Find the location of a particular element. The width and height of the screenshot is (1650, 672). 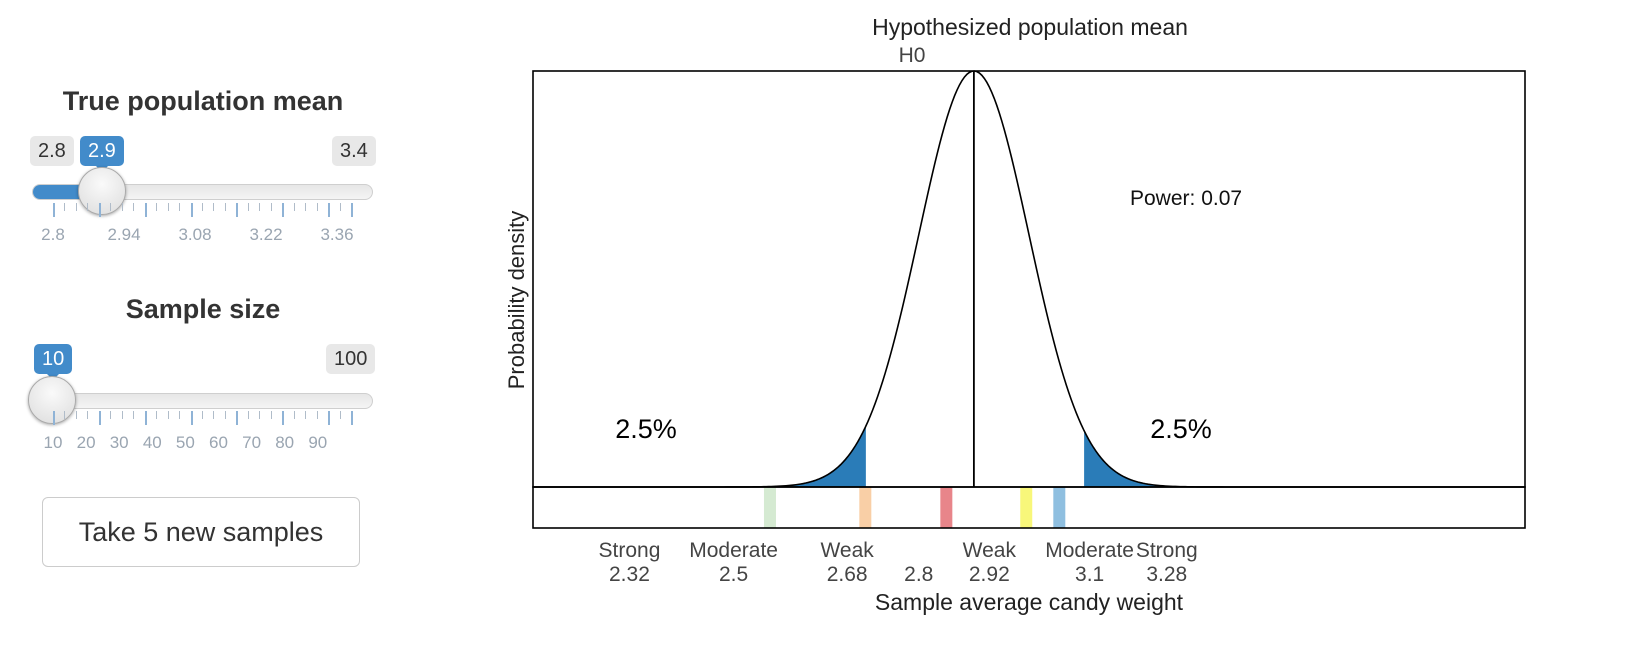

sample-size-slider-tick-label: 40 is located at coordinates (152, 442).